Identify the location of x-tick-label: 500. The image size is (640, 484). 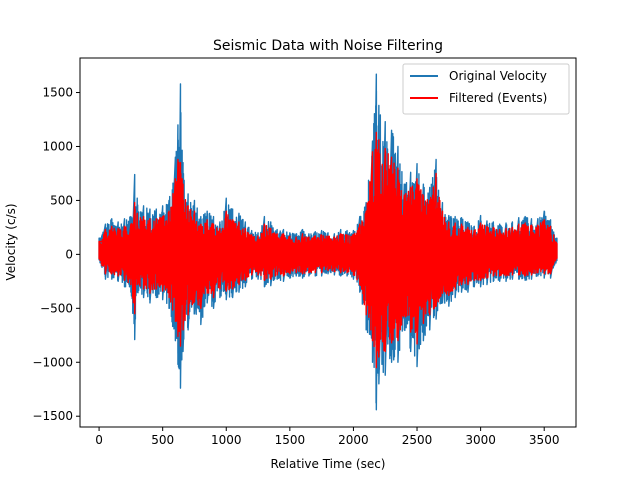
(162, 440).